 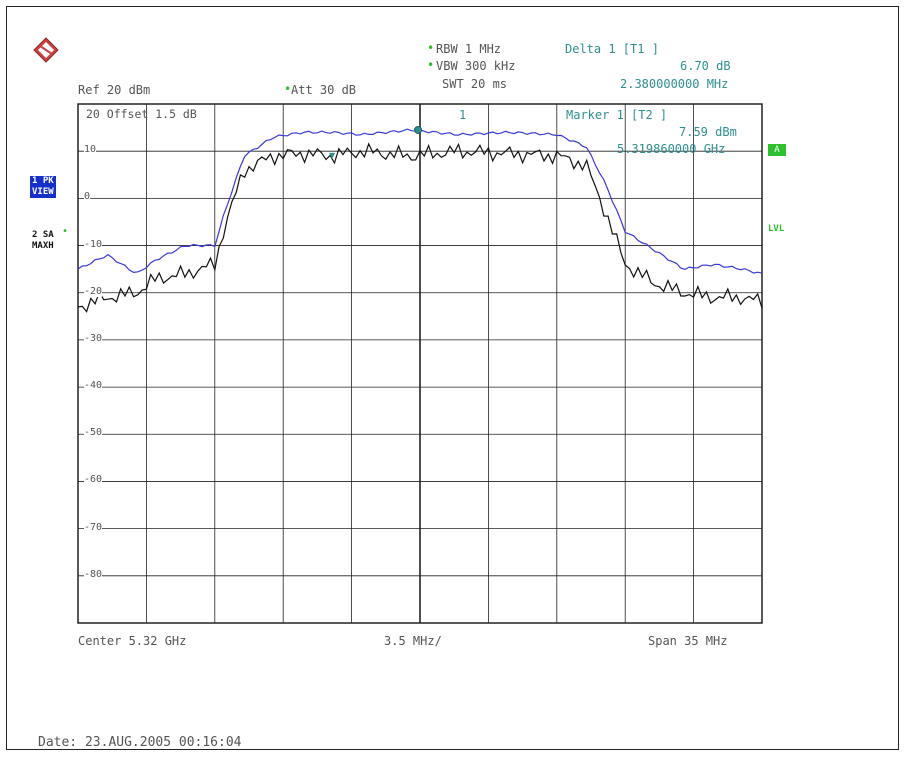 I want to click on rbw-label: RBW 1 MHz, so click(x=469, y=49).